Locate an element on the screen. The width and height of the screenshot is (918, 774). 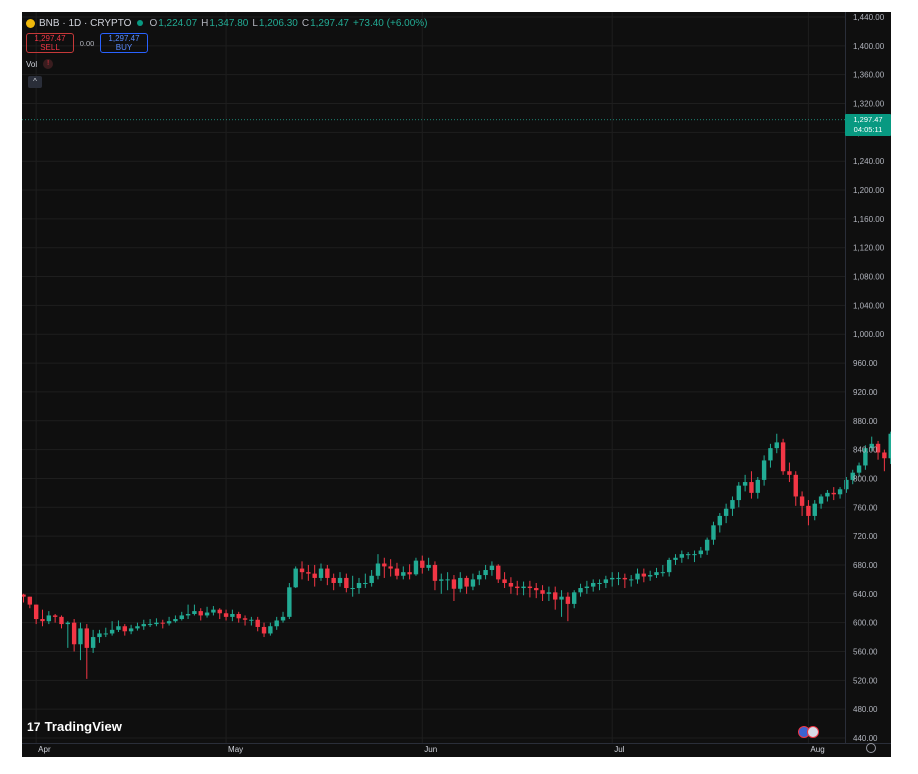
close-value: 1,297.47 is located at coordinates (329, 23).